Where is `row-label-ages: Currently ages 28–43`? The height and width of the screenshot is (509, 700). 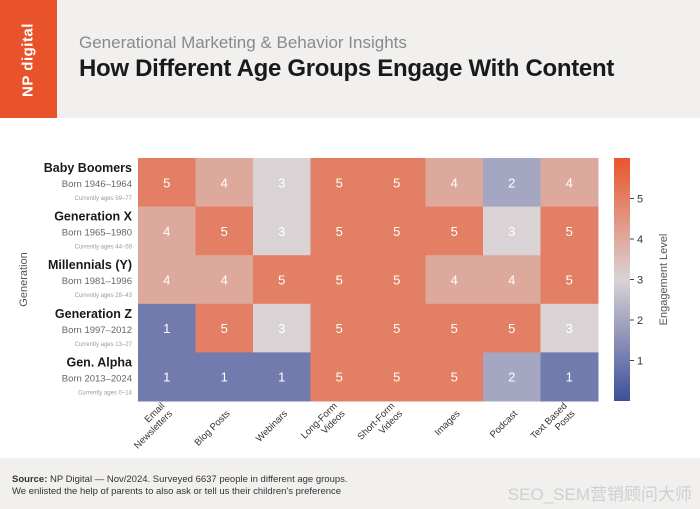
row-label-ages: Currently ages 28–43 is located at coordinates (104, 296).